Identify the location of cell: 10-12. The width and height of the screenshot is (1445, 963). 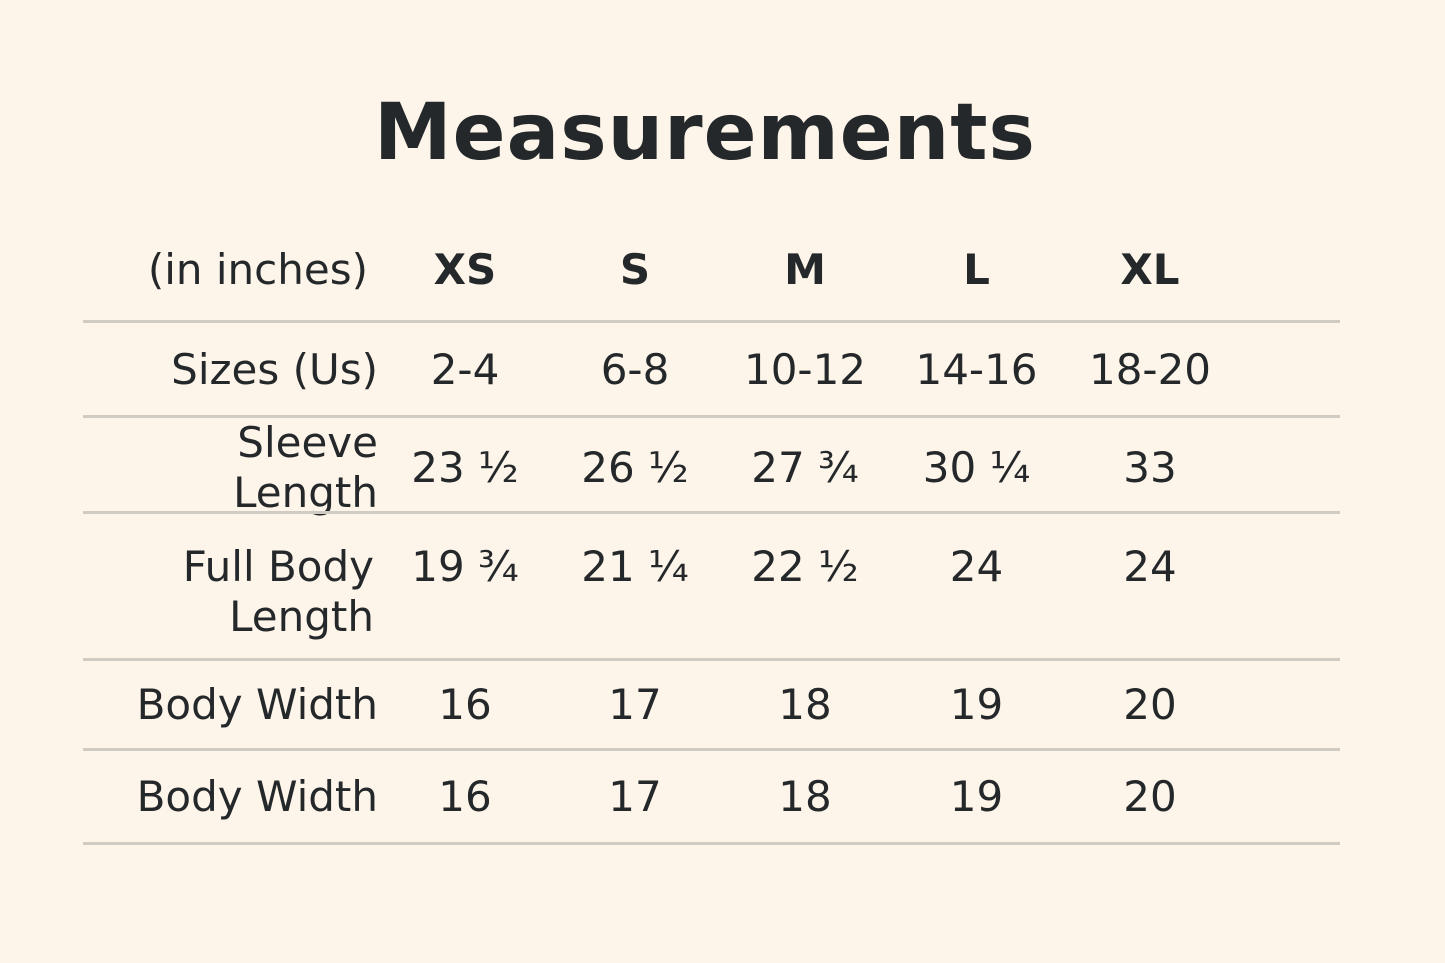
(805, 369).